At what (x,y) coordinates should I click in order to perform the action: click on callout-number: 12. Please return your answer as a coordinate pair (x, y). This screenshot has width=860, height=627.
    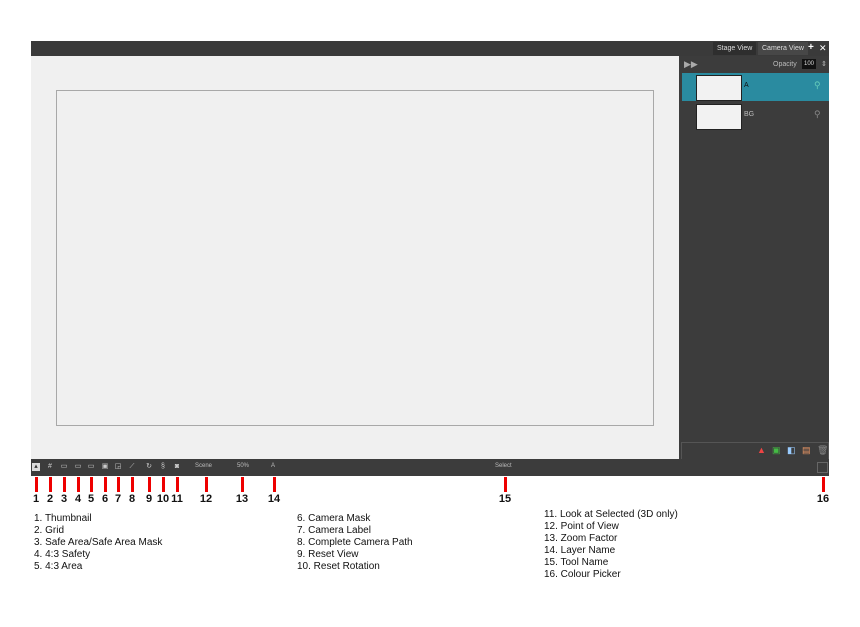
    Looking at the image, I should click on (206, 499).